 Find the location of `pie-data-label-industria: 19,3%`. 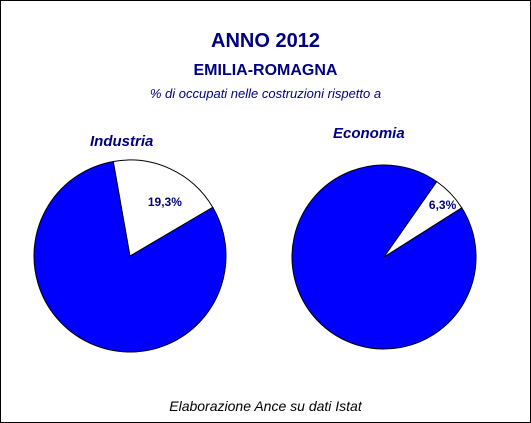

pie-data-label-industria: 19,3% is located at coordinates (165, 202).